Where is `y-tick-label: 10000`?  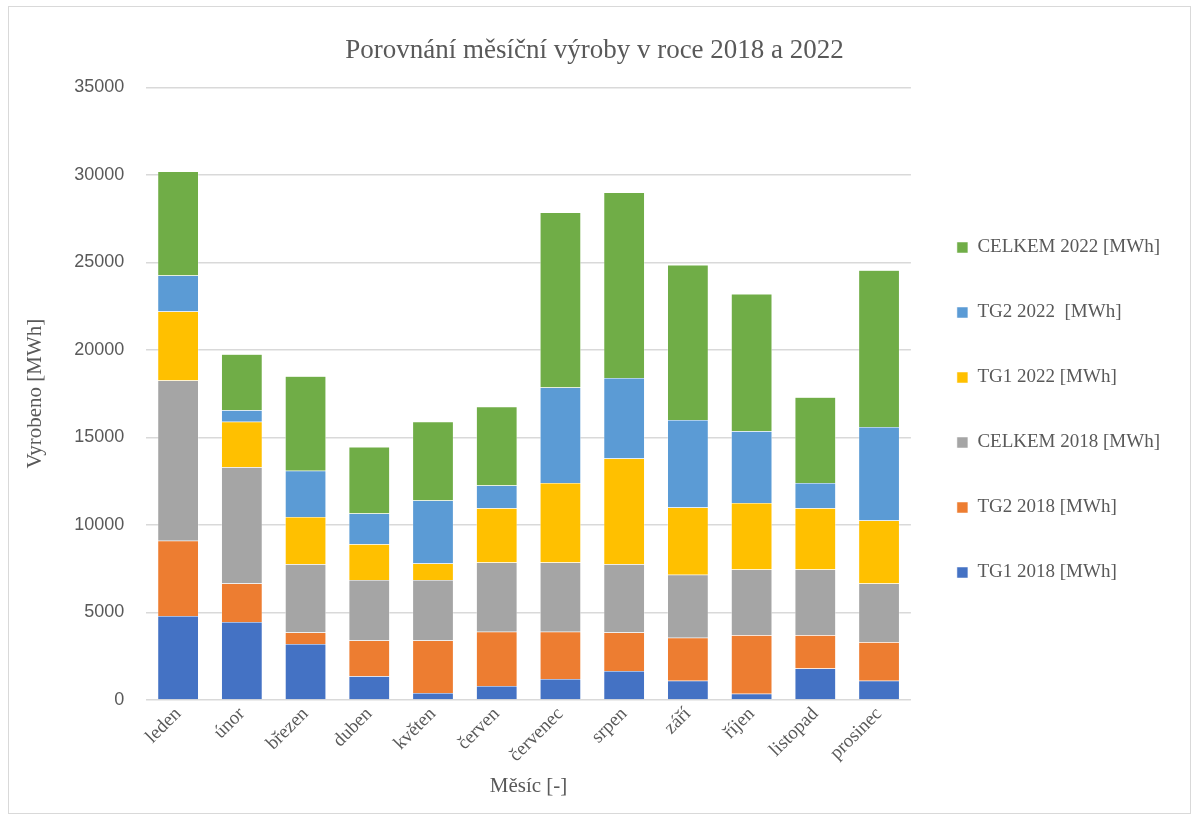
y-tick-label: 10000 is located at coordinates (99, 523).